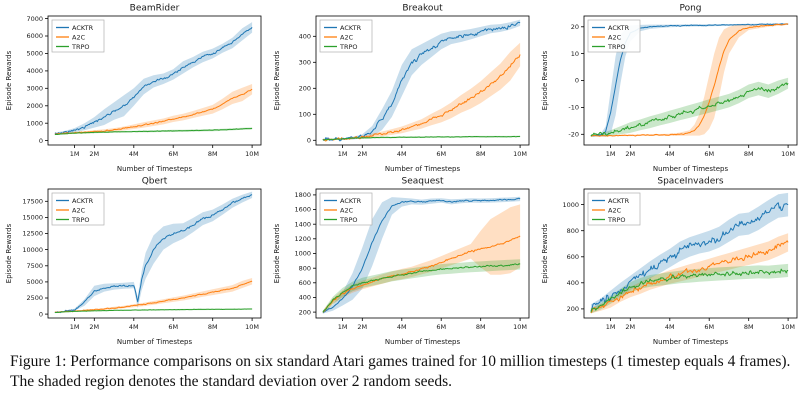 This screenshot has height=402, width=808. Describe the element at coordinates (573, 134) in the screenshot. I see `y-tick-label: -20` at that location.